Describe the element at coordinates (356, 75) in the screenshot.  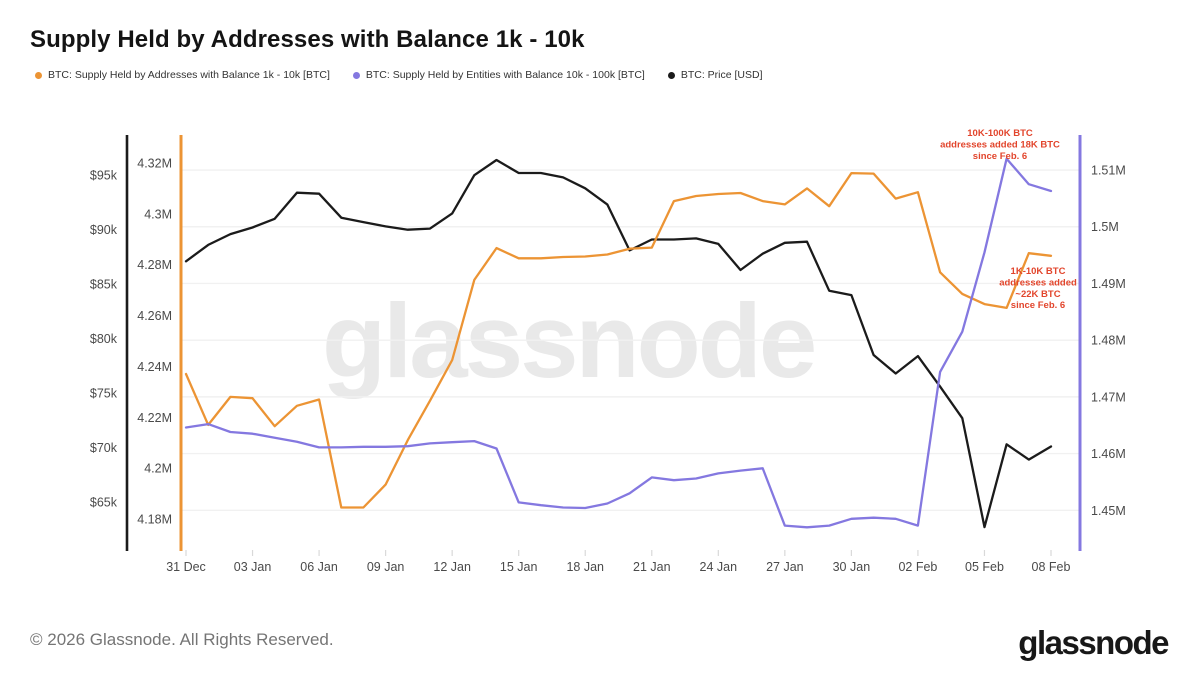
I see `legend-dot-purple-icon` at that location.